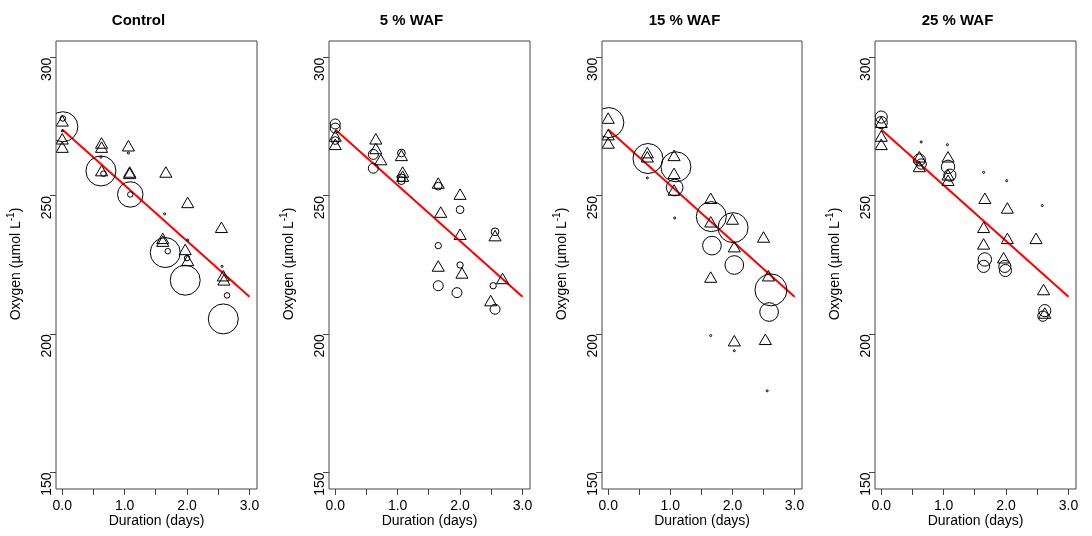 The height and width of the screenshot is (536, 1092). I want to click on chart-title: Control, so click(138, 20).